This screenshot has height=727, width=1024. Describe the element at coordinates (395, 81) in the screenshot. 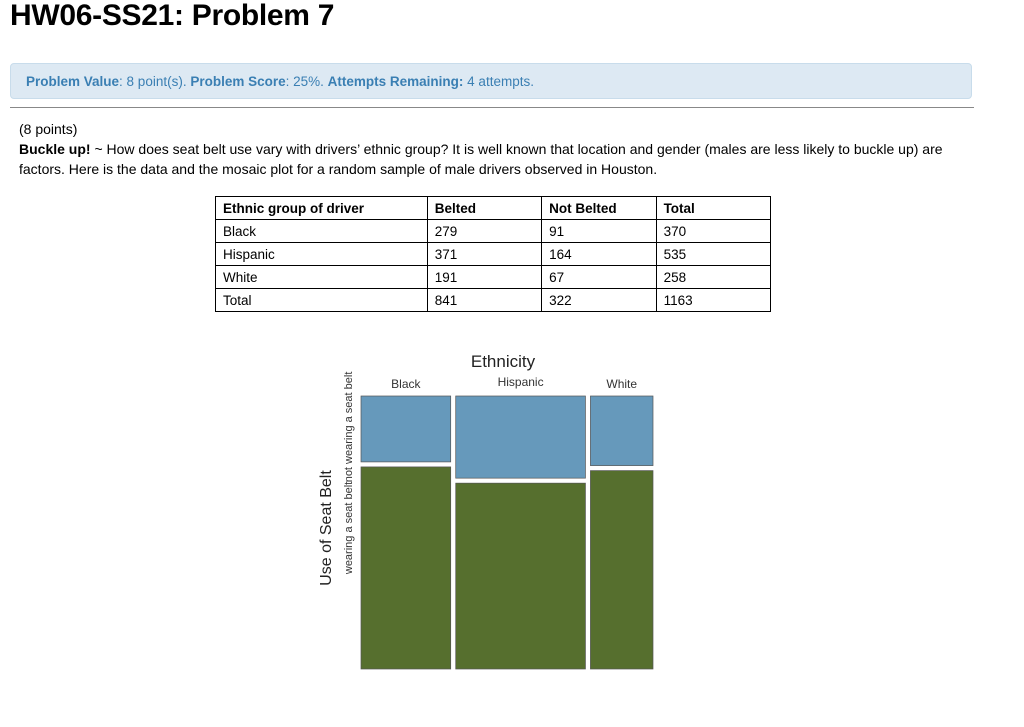

I see `attempts-remaining-label: Attempts Remaining:` at that location.